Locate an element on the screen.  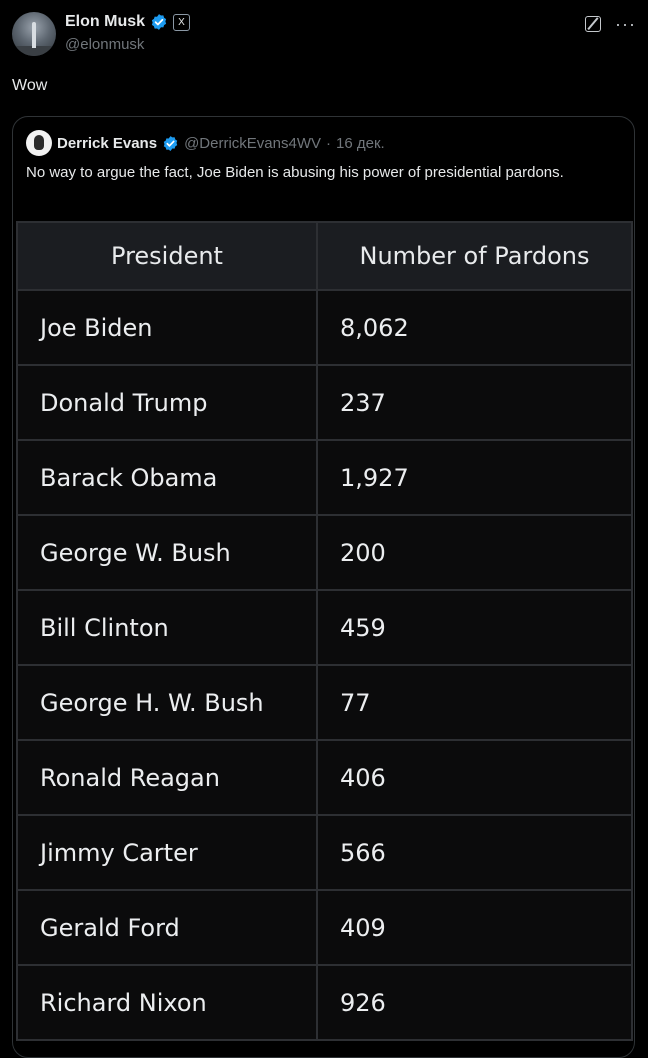
table-row: George H. W. Bush 77 is located at coordinates (324, 702).